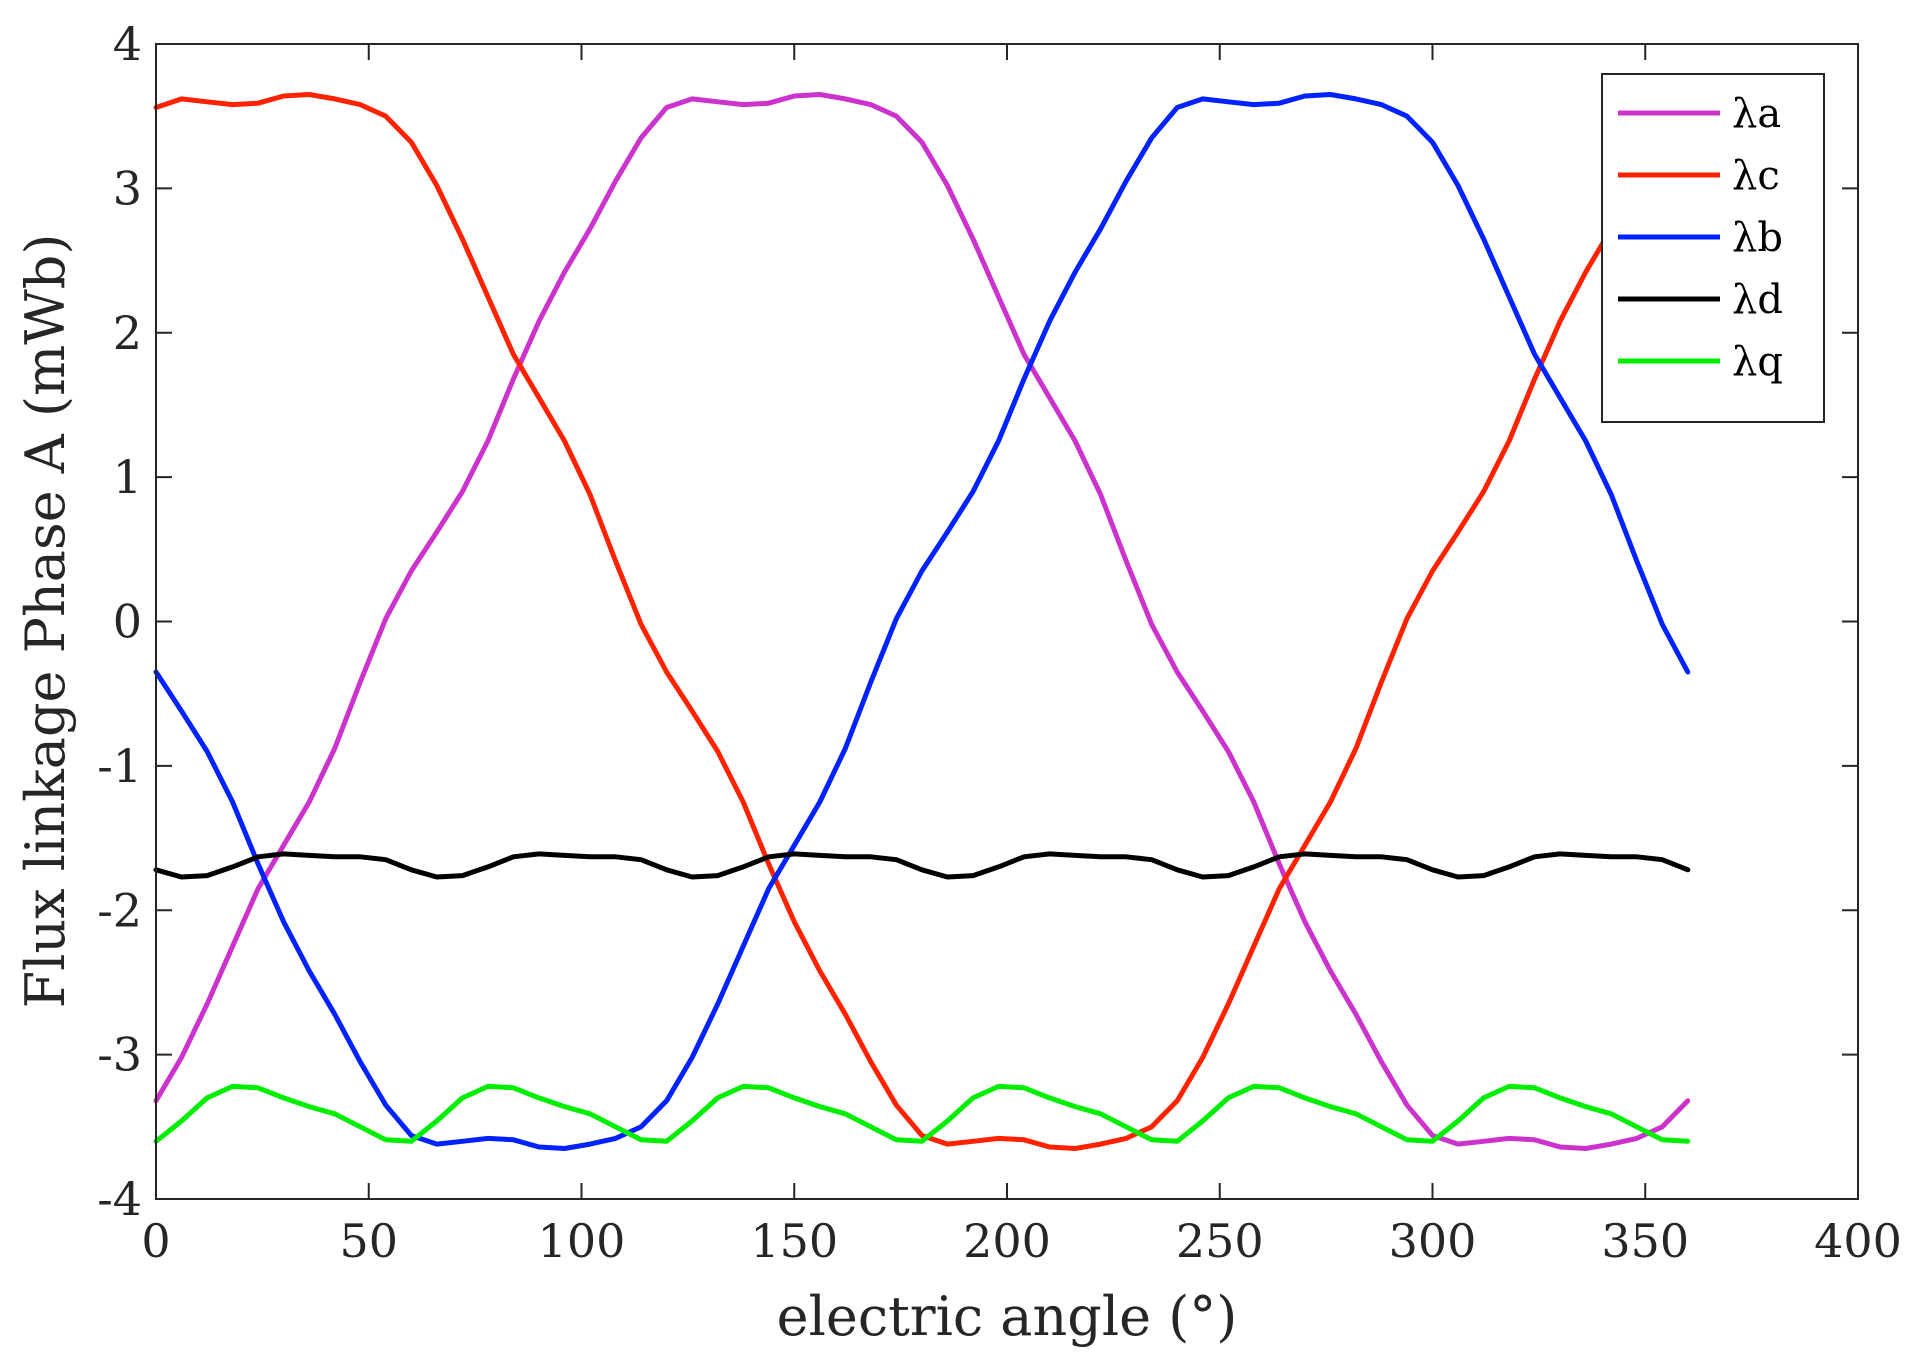  What do you see at coordinates (1858, 1241) in the screenshot?
I see `x-tick-label: 400` at bounding box center [1858, 1241].